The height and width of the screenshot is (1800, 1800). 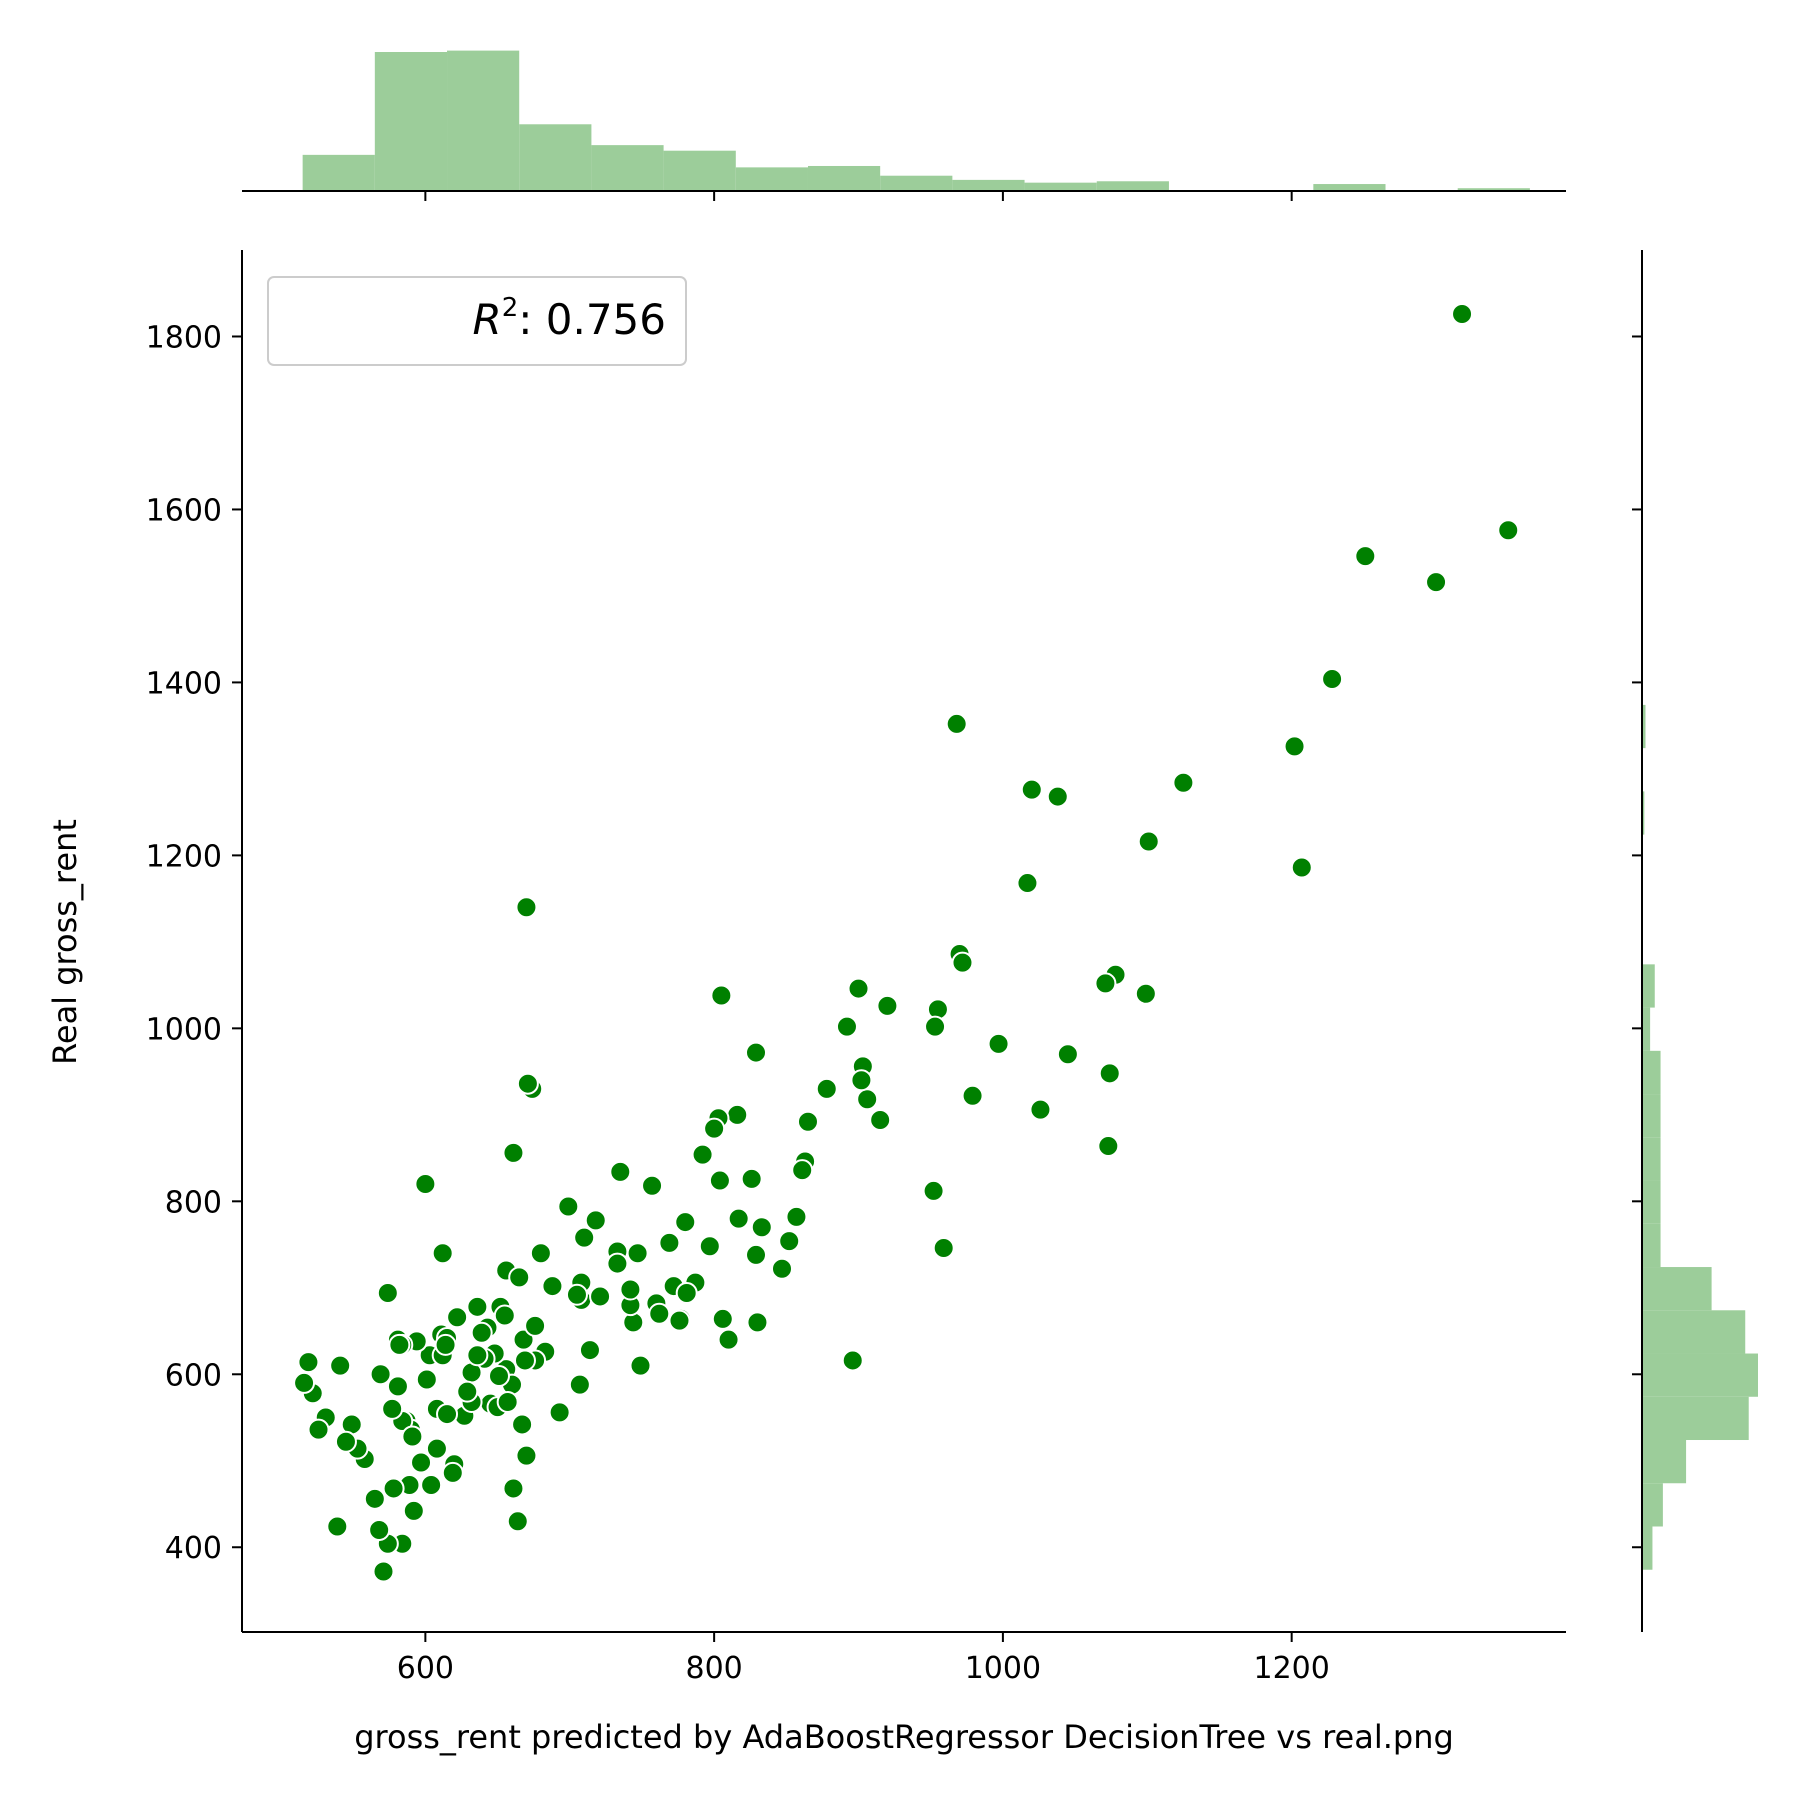 I want to click on y-tick-label: 1000, so click(x=184, y=1029).